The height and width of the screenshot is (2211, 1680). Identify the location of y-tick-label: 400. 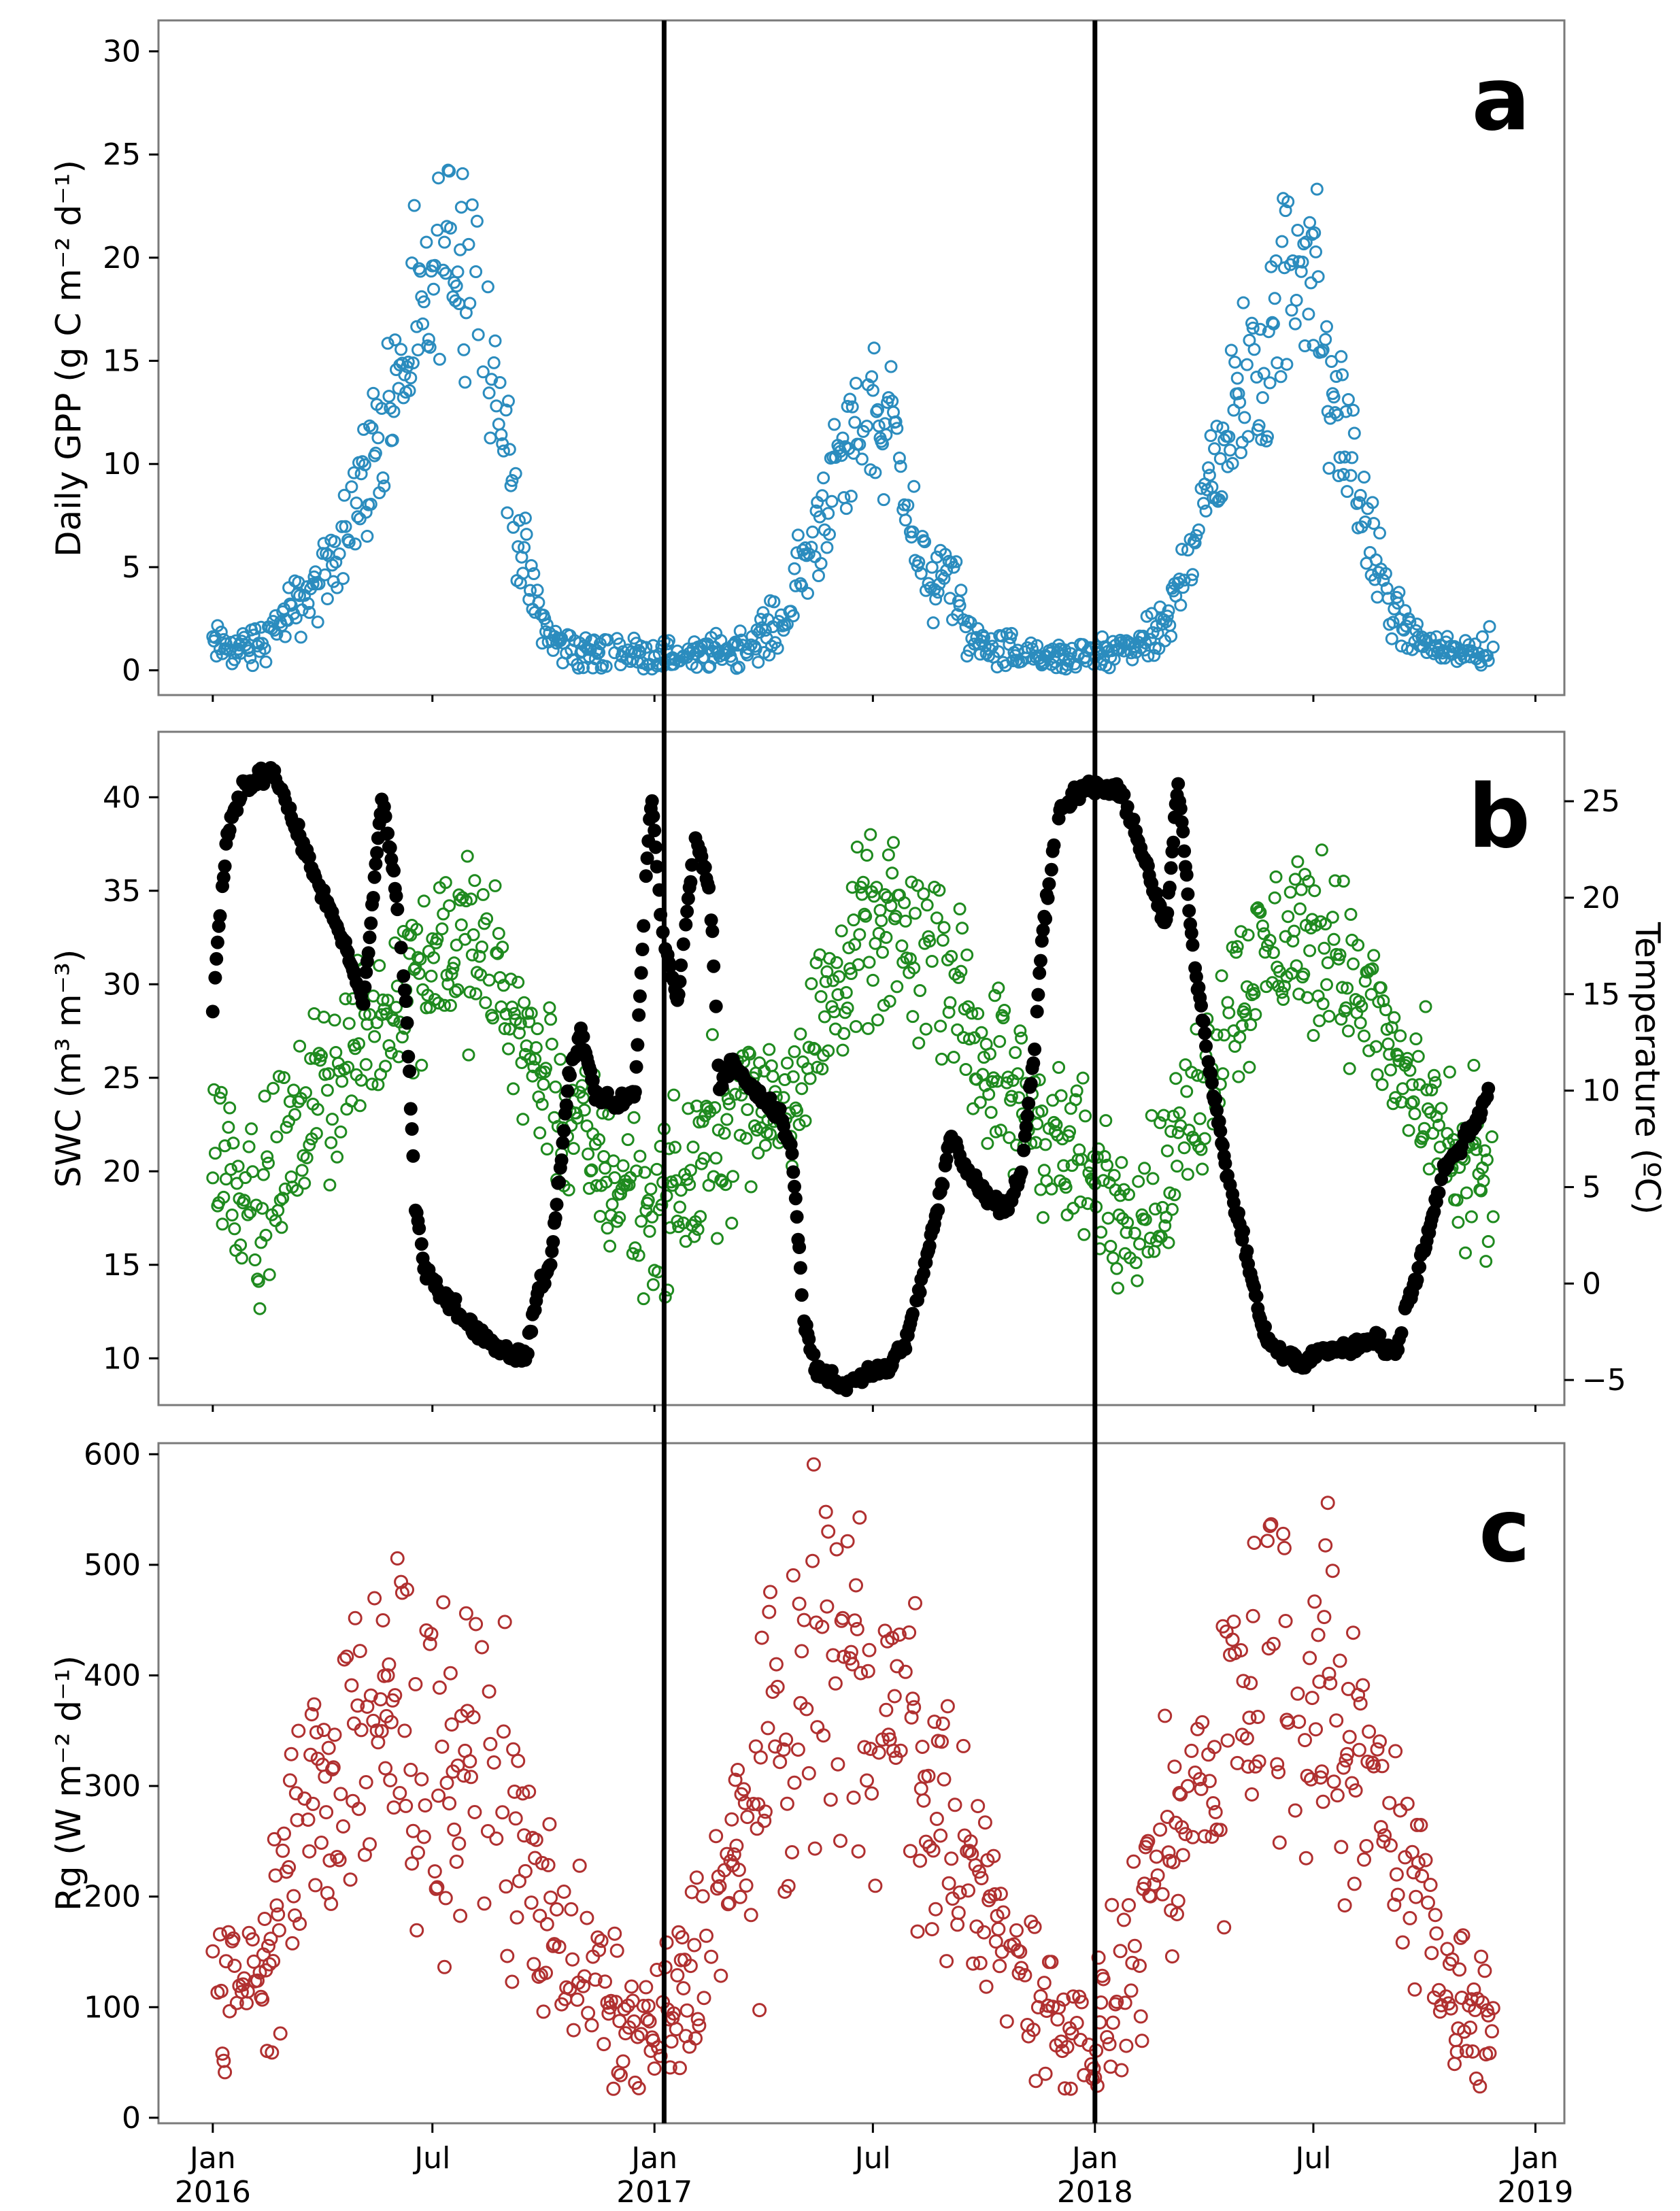
(112, 1675).